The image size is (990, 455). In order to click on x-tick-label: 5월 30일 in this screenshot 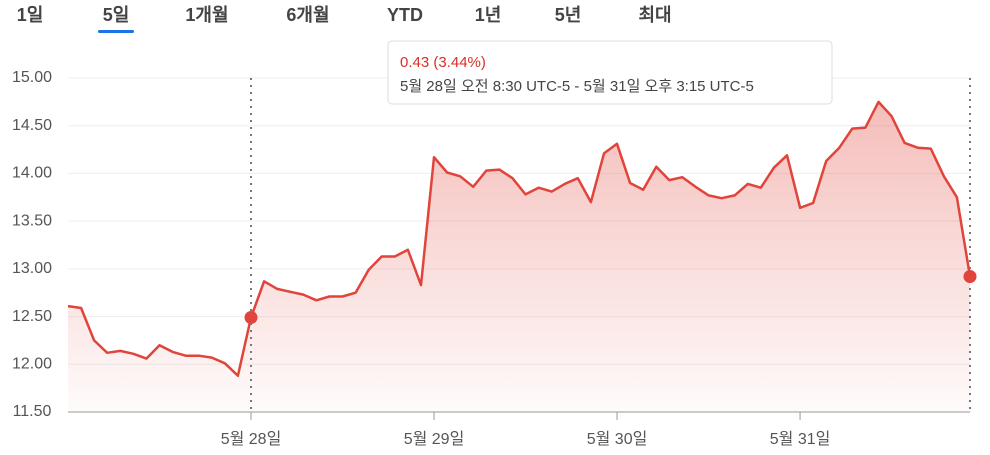, I will do `click(617, 439)`.